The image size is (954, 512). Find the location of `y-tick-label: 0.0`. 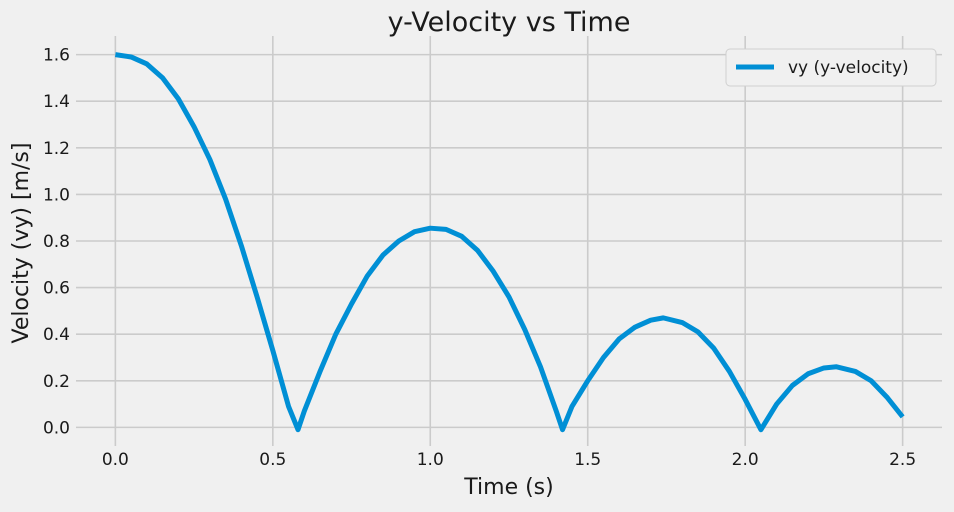

y-tick-label: 0.0 is located at coordinates (56, 428).